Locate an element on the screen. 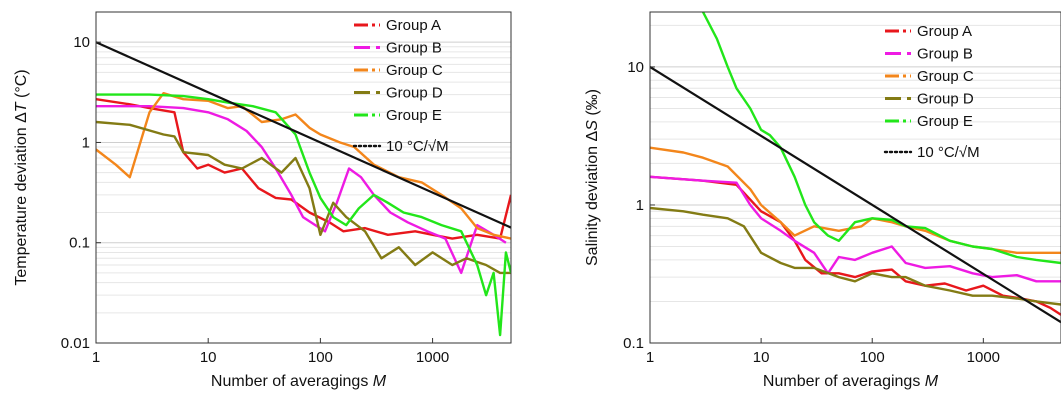 The height and width of the screenshot is (396, 1061). y-tick-label: 0.01 is located at coordinates (75, 343).